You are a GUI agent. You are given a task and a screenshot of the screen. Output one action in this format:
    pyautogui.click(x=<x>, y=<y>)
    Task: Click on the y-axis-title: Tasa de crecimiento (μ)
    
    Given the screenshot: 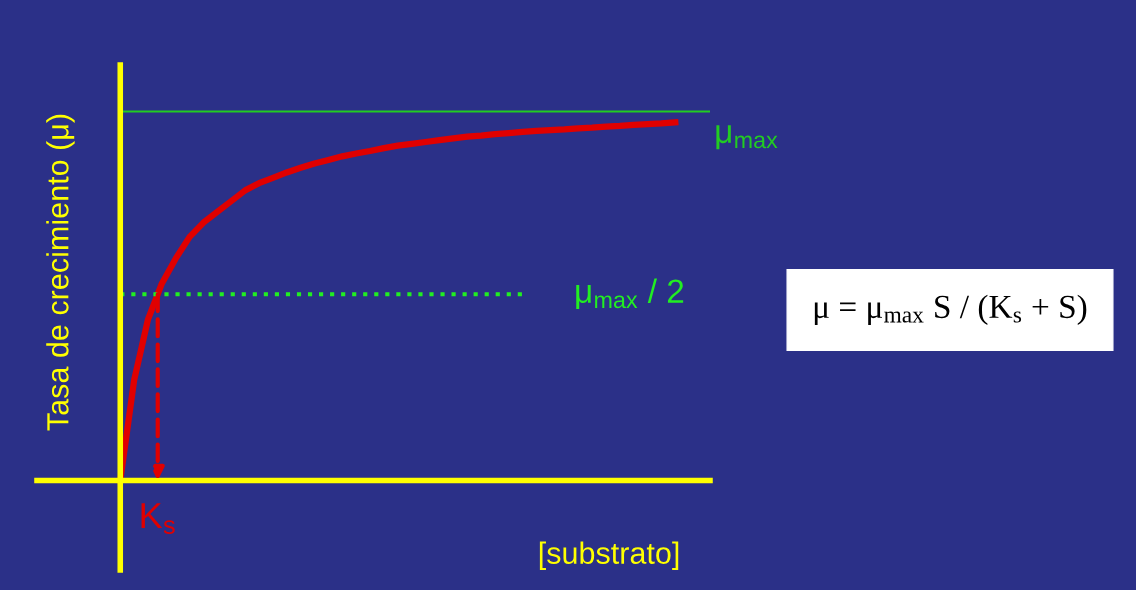 What is the action you would take?
    pyautogui.click(x=60, y=272)
    